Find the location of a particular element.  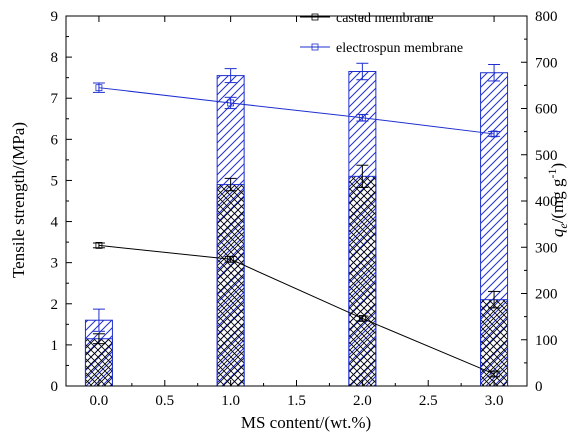

x-tick-label-1: 0.5 is located at coordinates (164, 401).